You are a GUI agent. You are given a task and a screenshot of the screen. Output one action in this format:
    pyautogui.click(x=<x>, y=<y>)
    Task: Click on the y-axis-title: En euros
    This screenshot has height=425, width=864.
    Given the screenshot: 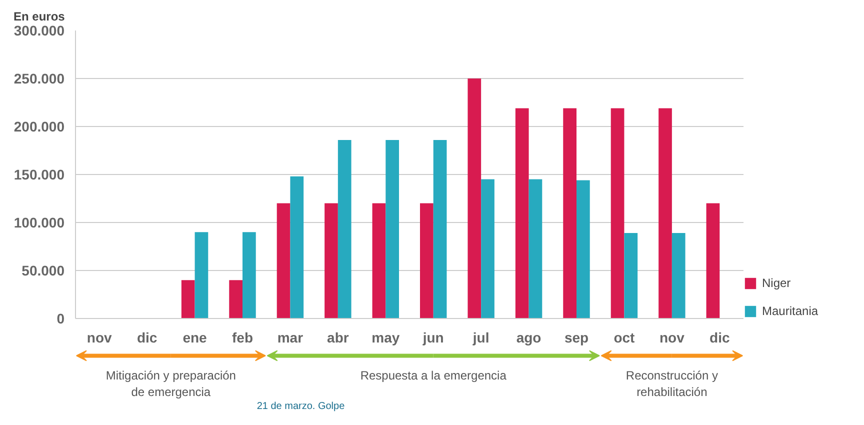 What is the action you would take?
    pyautogui.click(x=40, y=17)
    